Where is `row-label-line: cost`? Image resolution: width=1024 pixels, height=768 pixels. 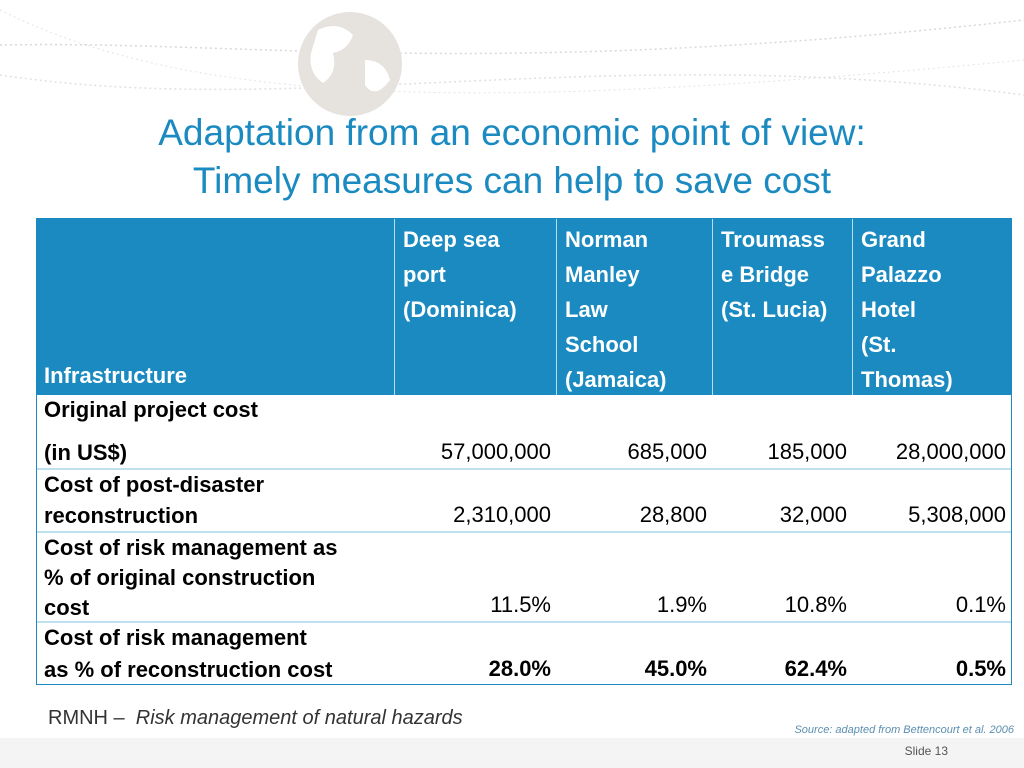 row-label-line: cost is located at coordinates (67, 607).